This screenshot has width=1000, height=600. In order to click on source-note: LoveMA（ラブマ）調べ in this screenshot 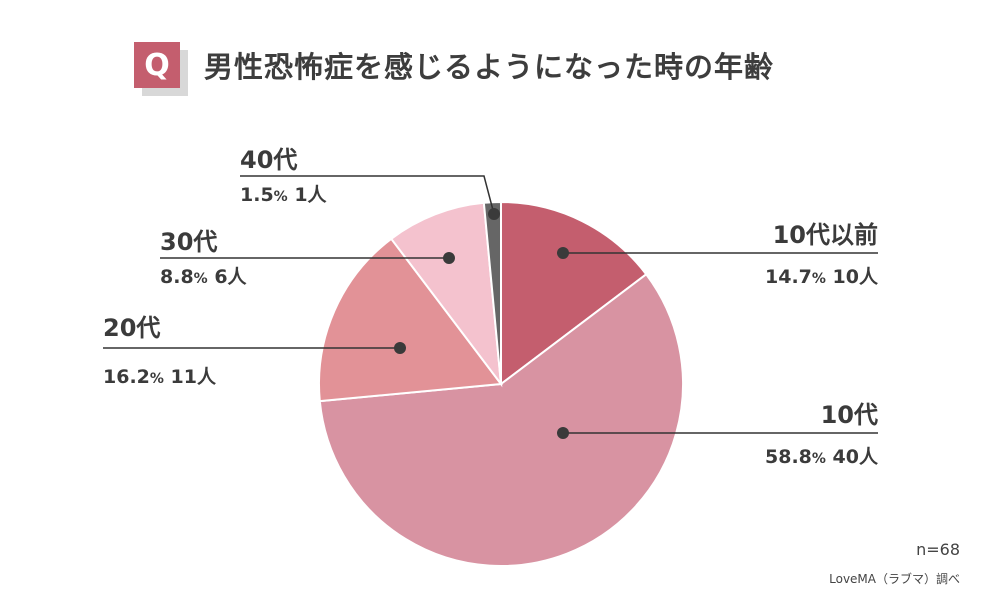, I will do `click(894, 579)`.